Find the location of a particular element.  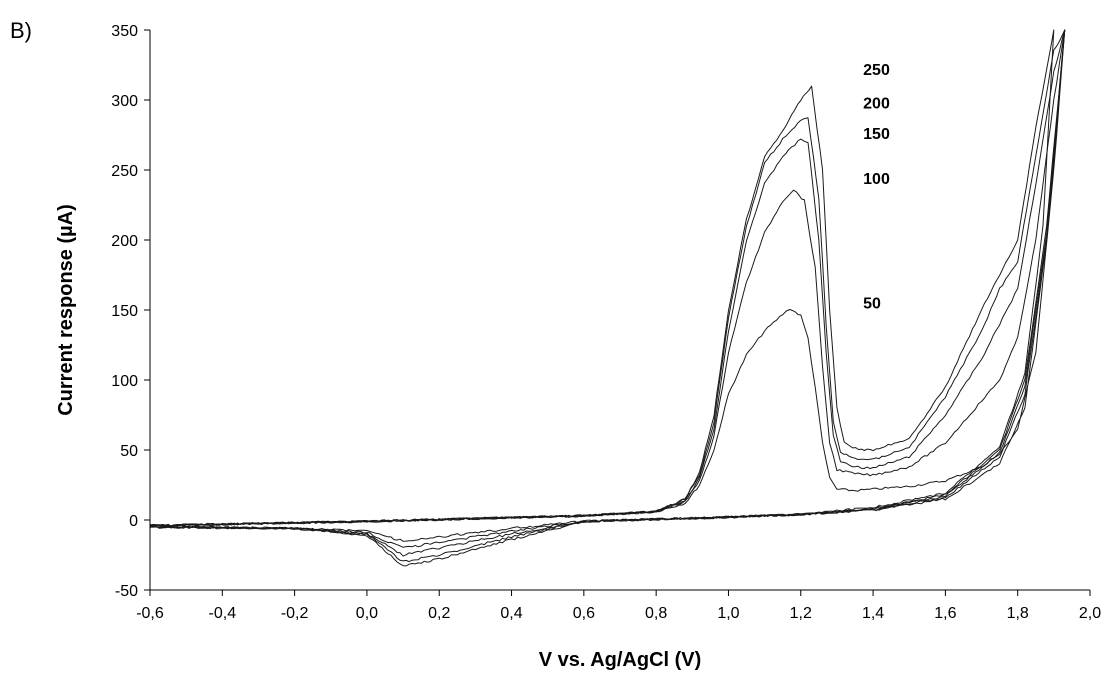

y-tick-label: 150 is located at coordinates (124, 311).